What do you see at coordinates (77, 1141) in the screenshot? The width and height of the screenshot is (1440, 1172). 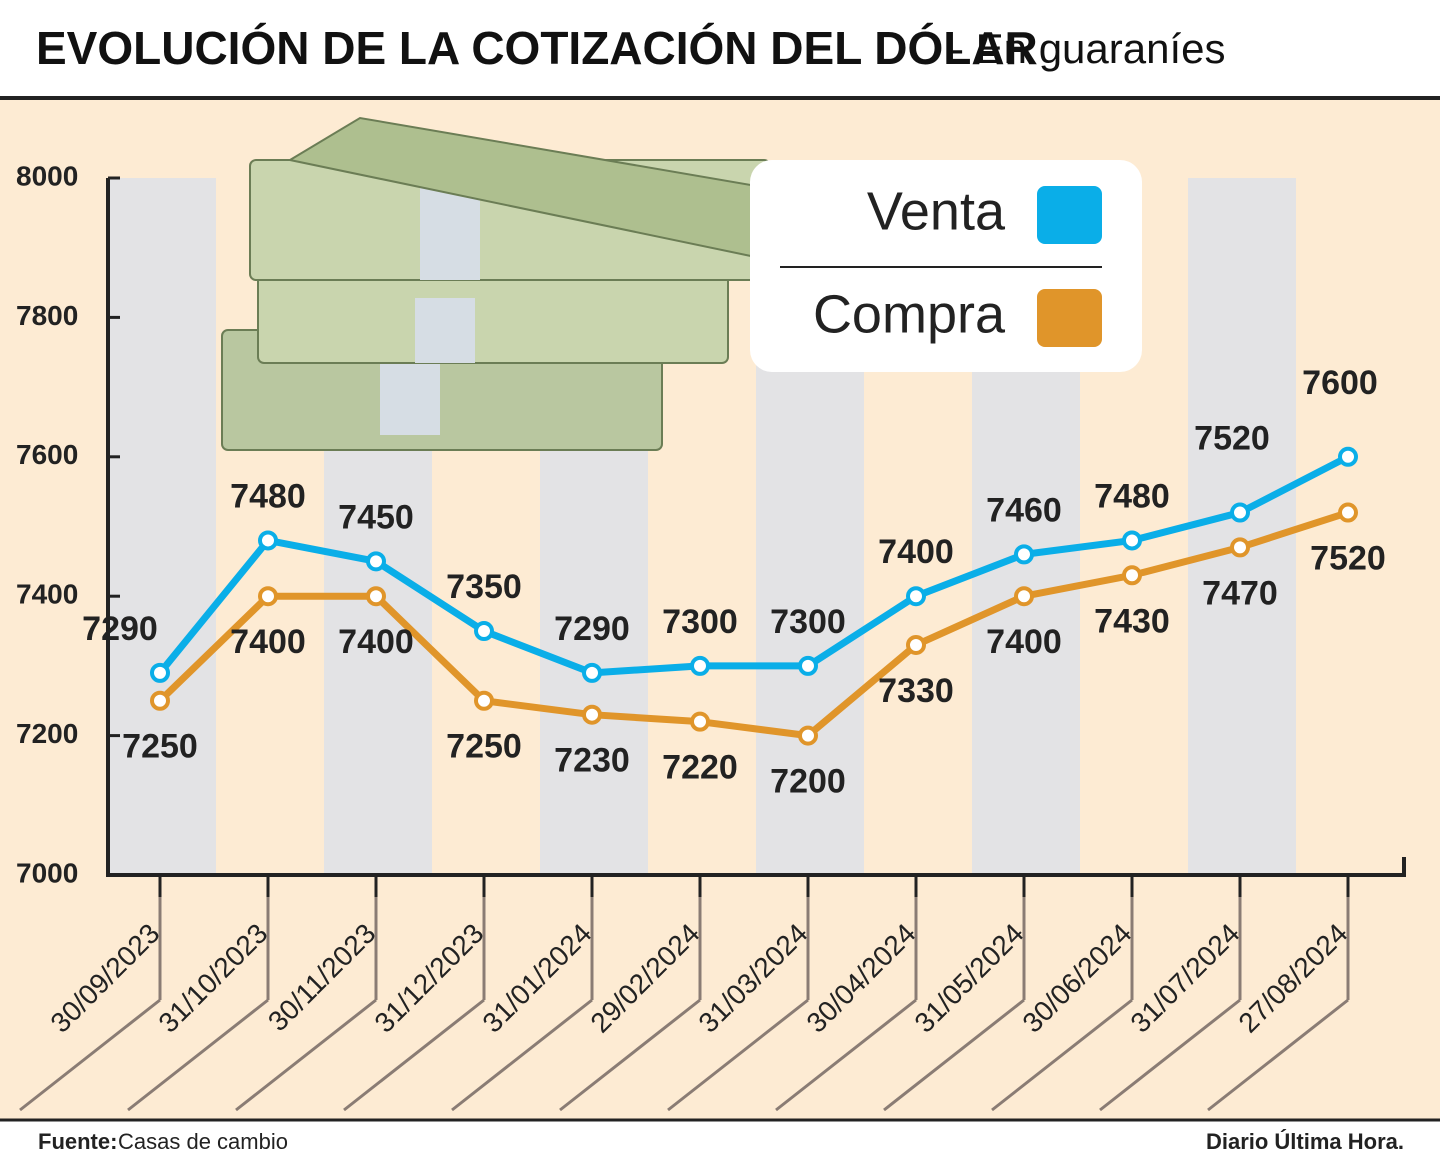 I see `source-label: Fuente:` at bounding box center [77, 1141].